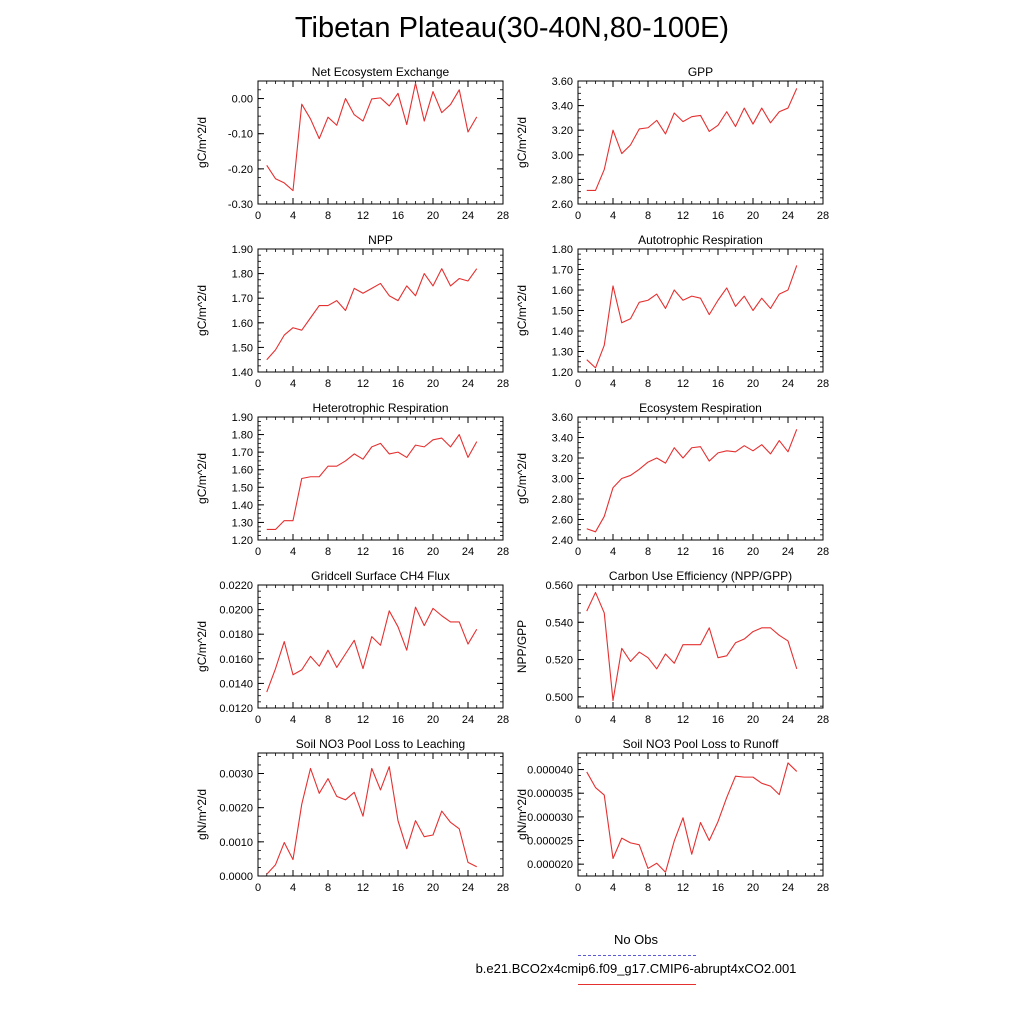  Describe the element at coordinates (683, 552) in the screenshot. I see `chart-ecosystem-respiration-xtick-label: 12` at that location.